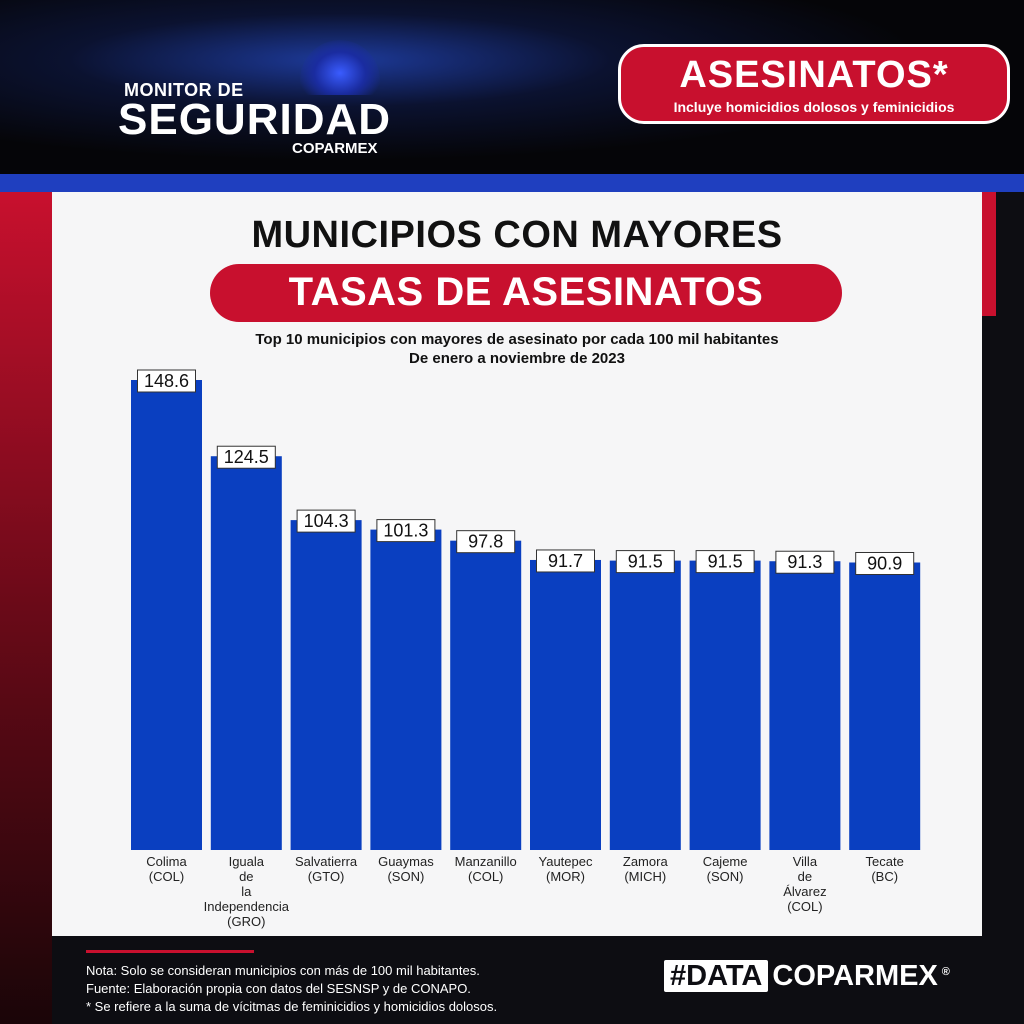 Image resolution: width=1024 pixels, height=1024 pixels. I want to click on value-label: 90.9, so click(884, 563).